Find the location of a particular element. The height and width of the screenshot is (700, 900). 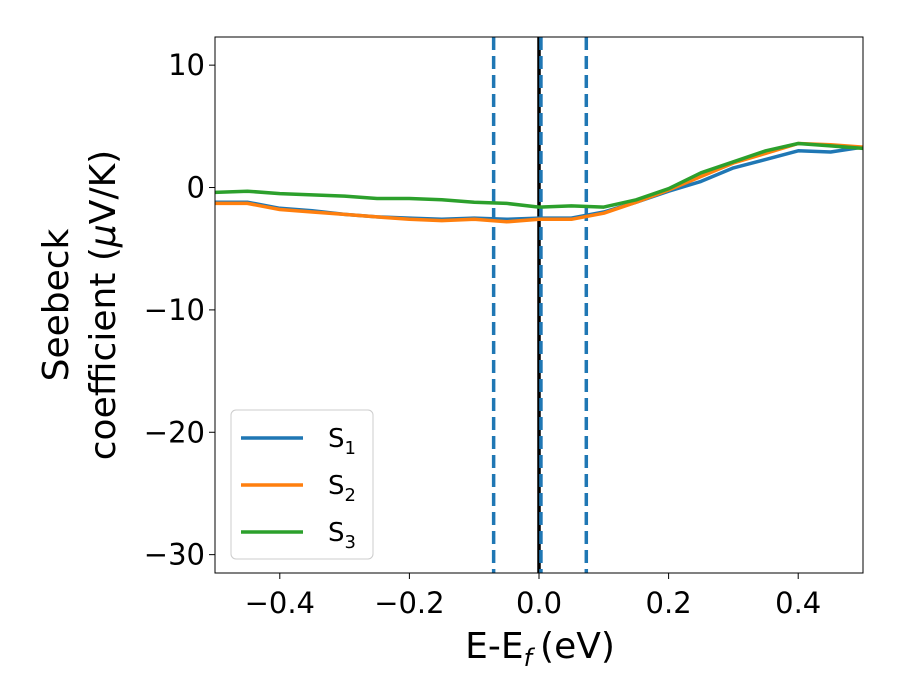

x-tick-label: 0.0 is located at coordinates (539, 603).